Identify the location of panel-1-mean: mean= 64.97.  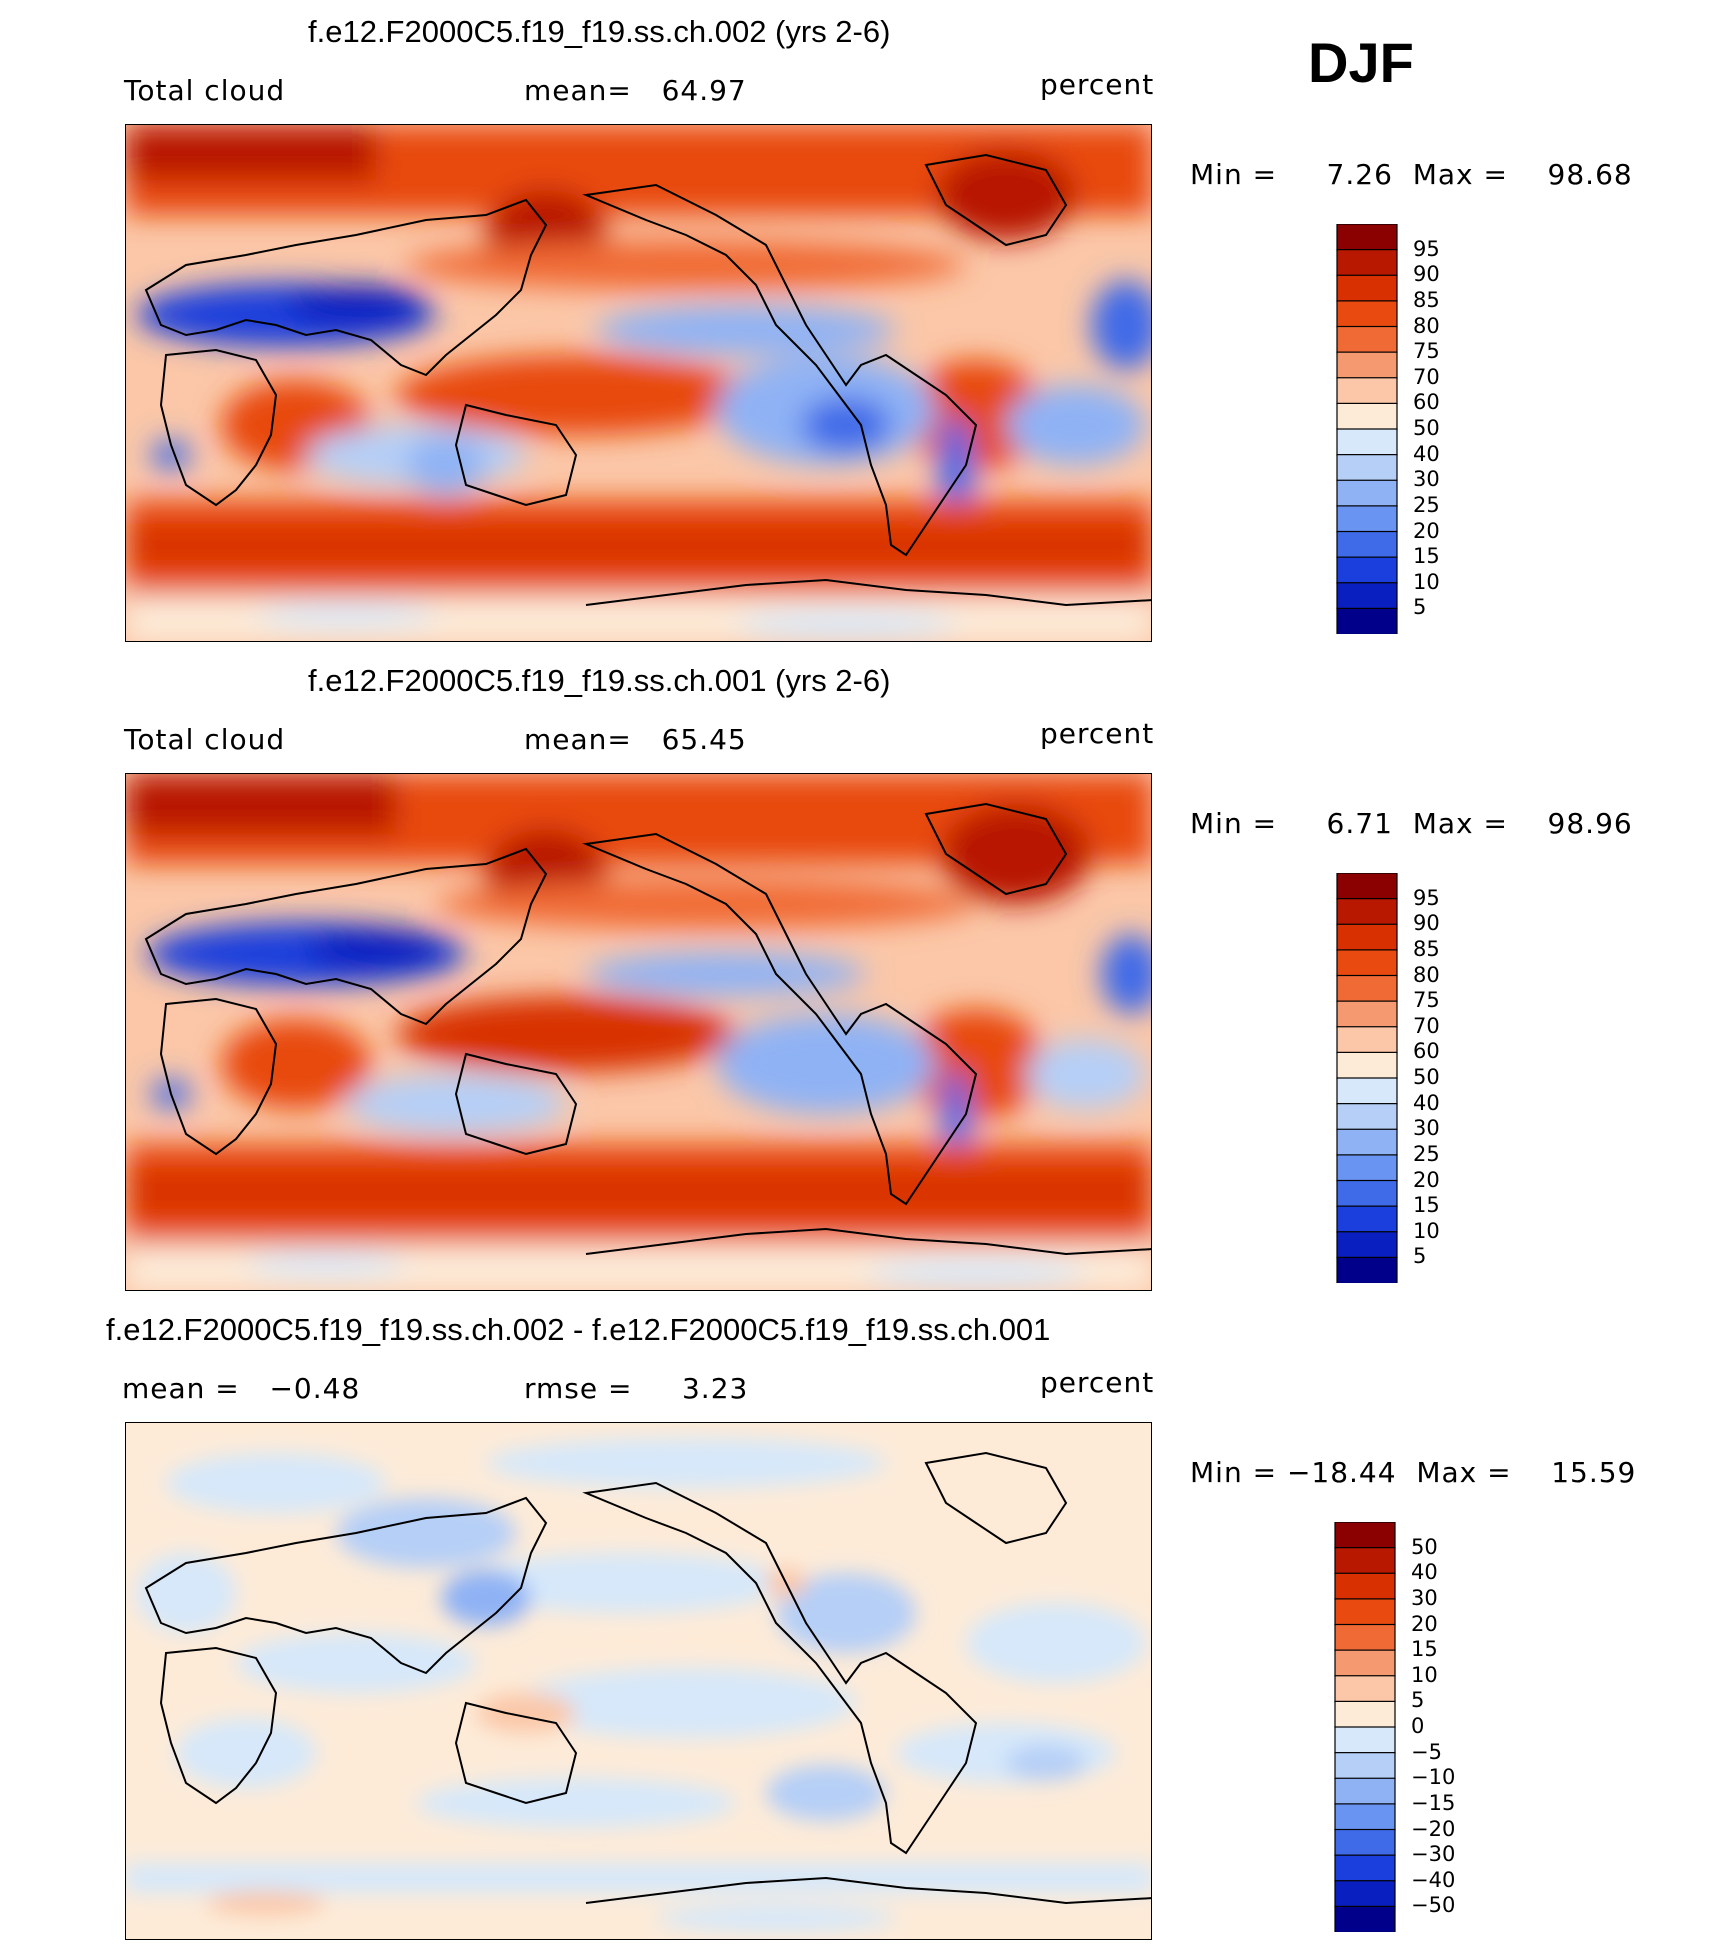
(635, 90).